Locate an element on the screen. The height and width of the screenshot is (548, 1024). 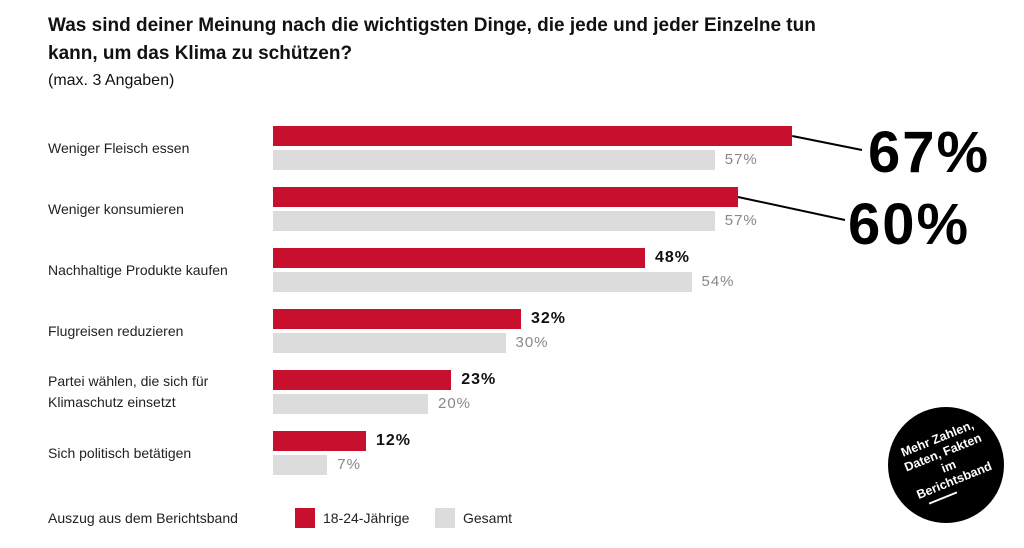
callout-label: 67% is located at coordinates (929, 152).